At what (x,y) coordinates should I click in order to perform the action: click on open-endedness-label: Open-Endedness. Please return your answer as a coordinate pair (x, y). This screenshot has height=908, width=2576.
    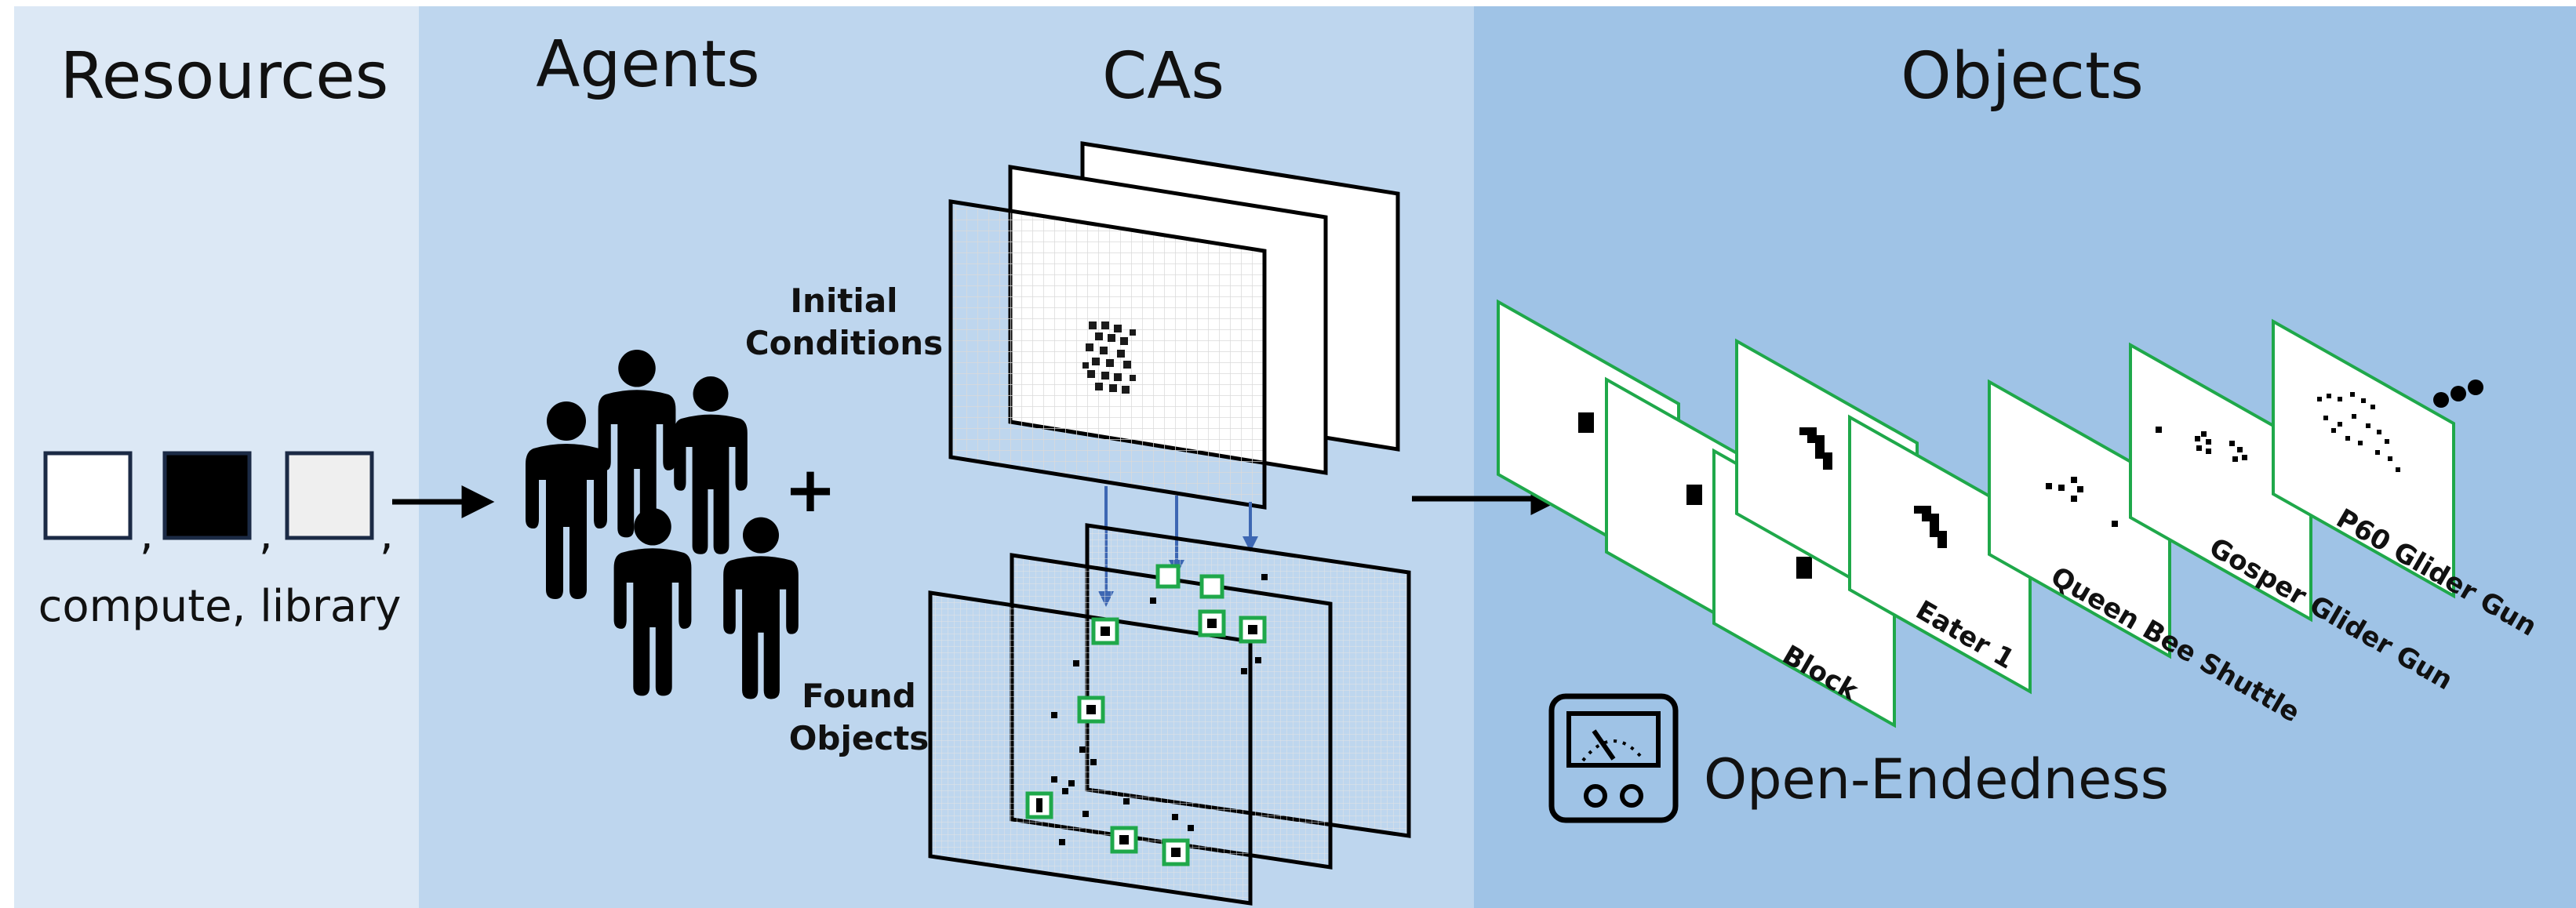
    Looking at the image, I should click on (1936, 779).